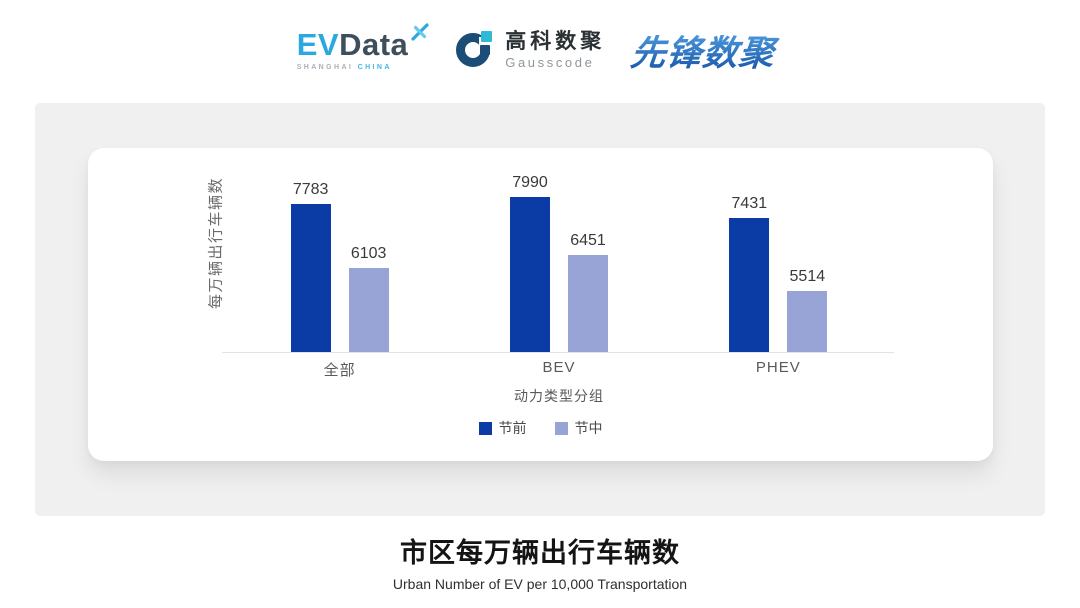 The height and width of the screenshot is (608, 1080). I want to click on gausscode-text: 高科数聚 Gausscode, so click(555, 50).